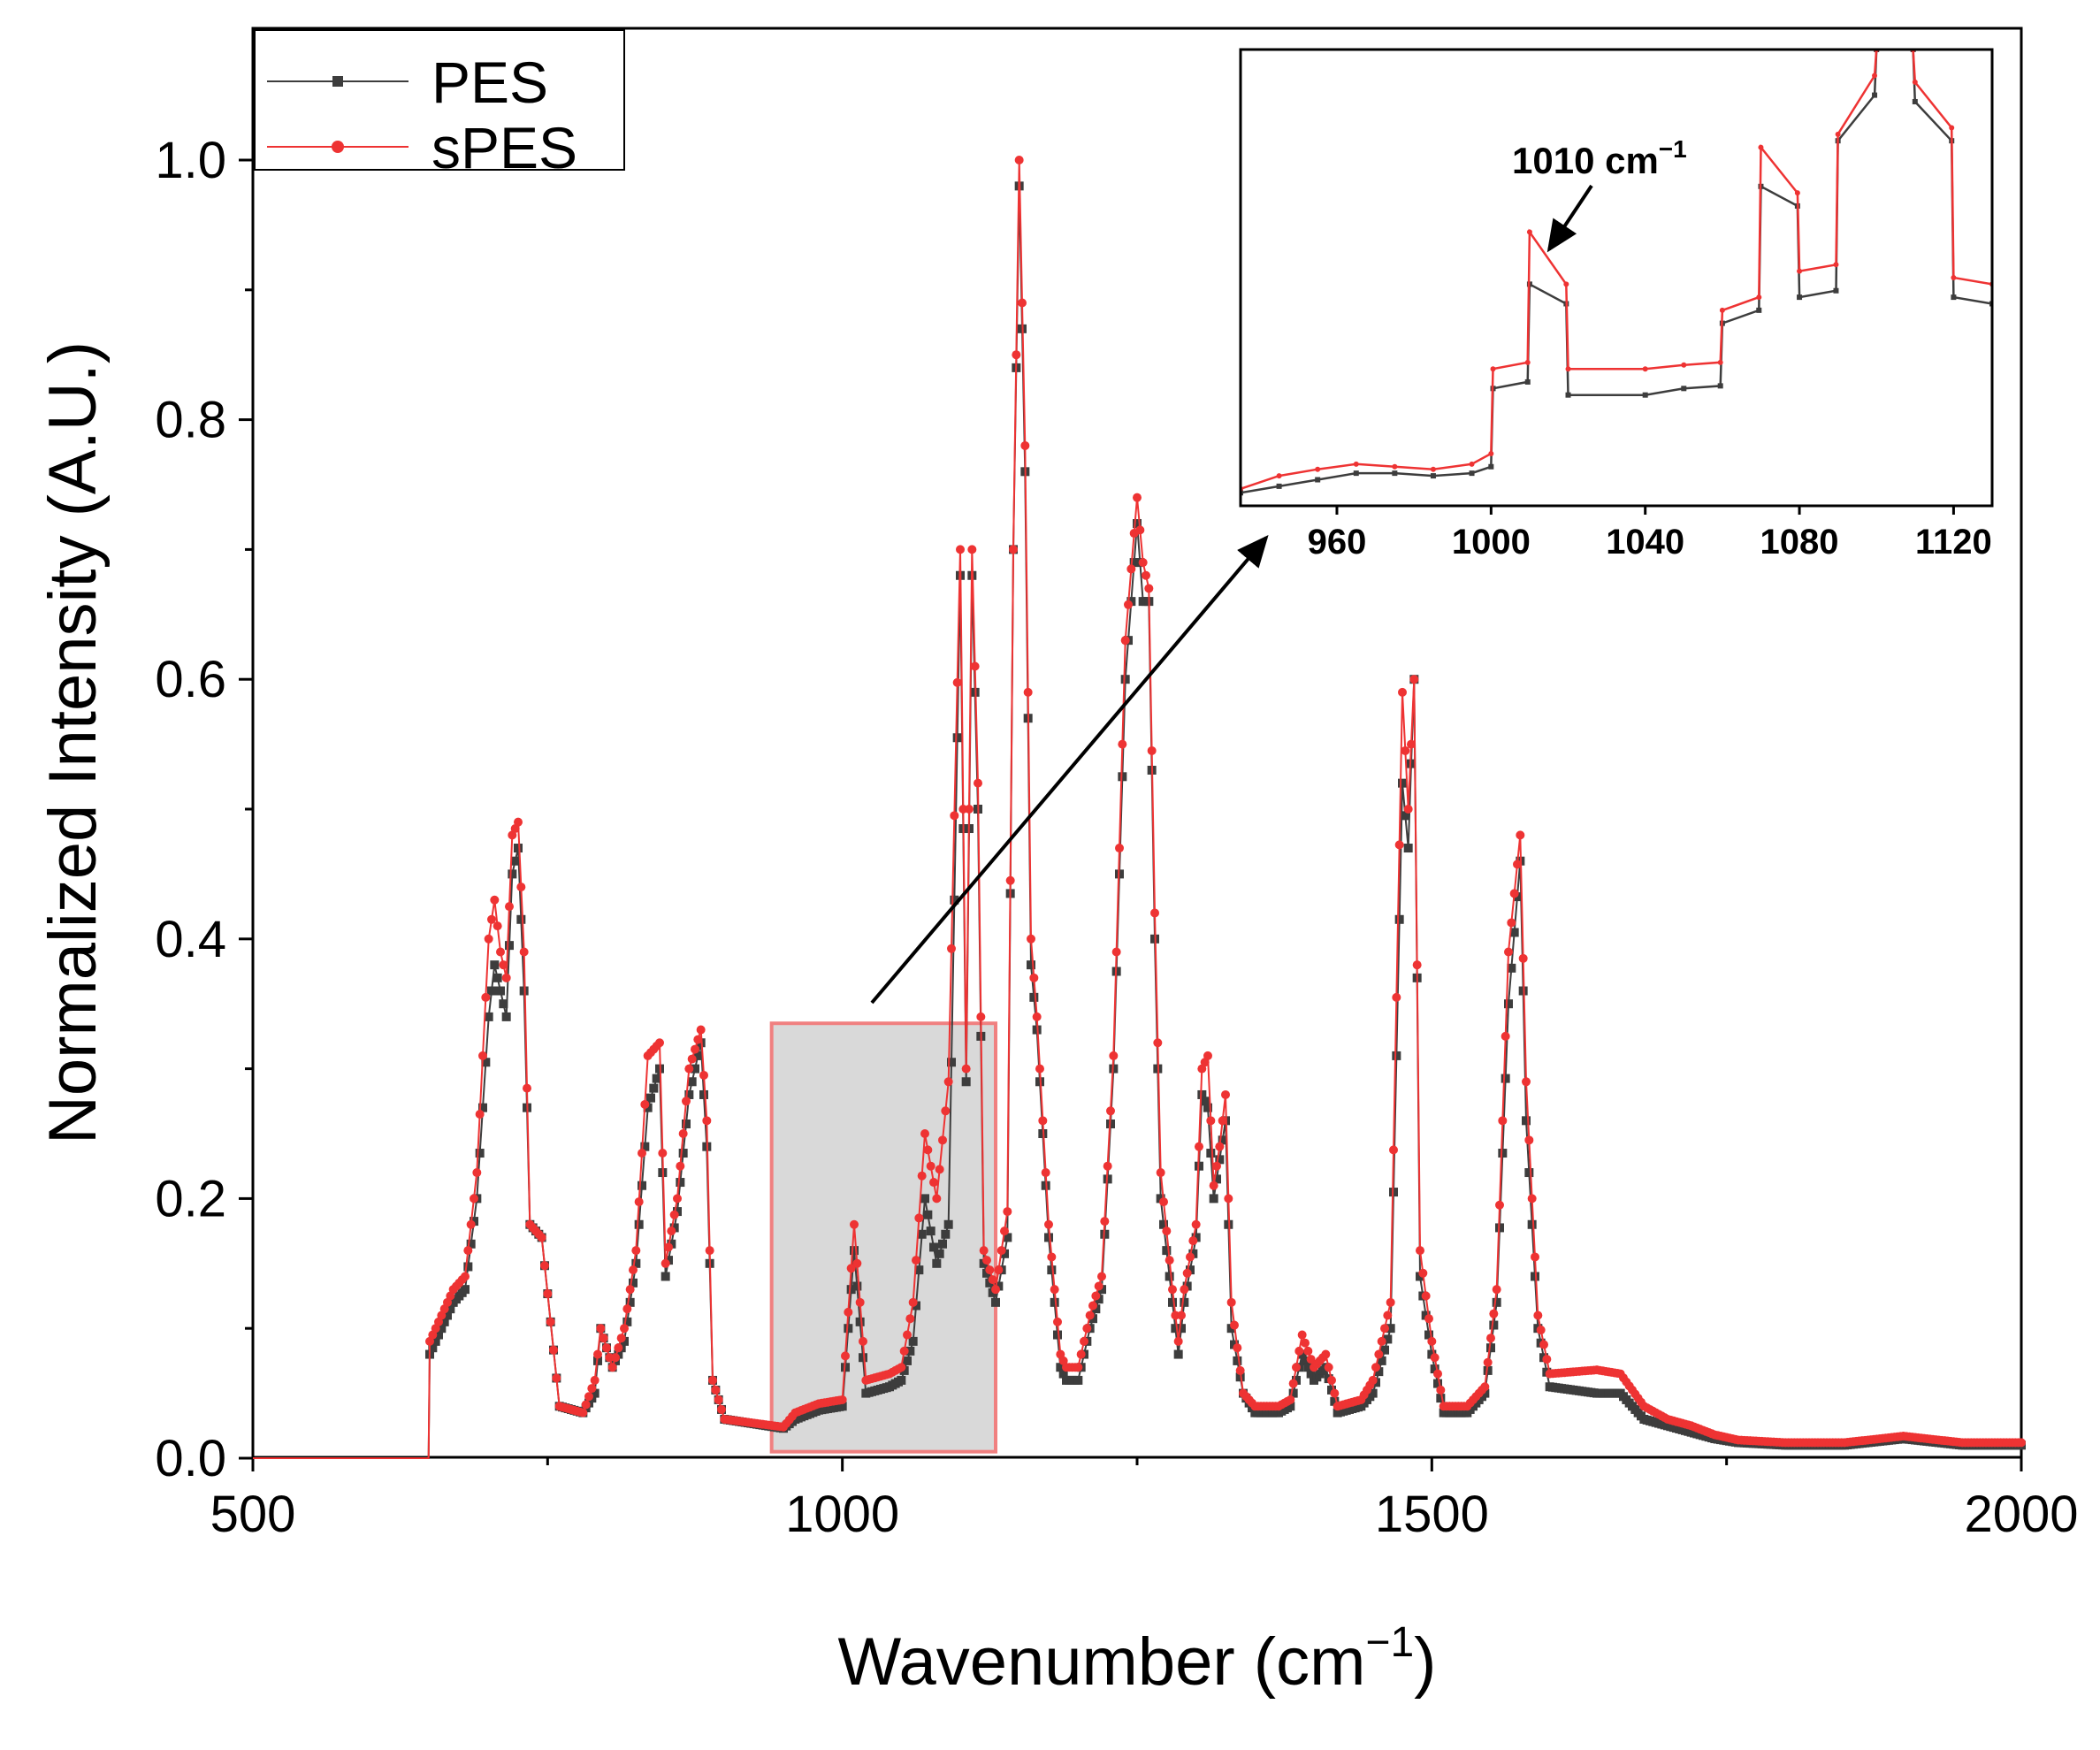  I want to click on y-tick-label: 0.4, so click(190, 939).